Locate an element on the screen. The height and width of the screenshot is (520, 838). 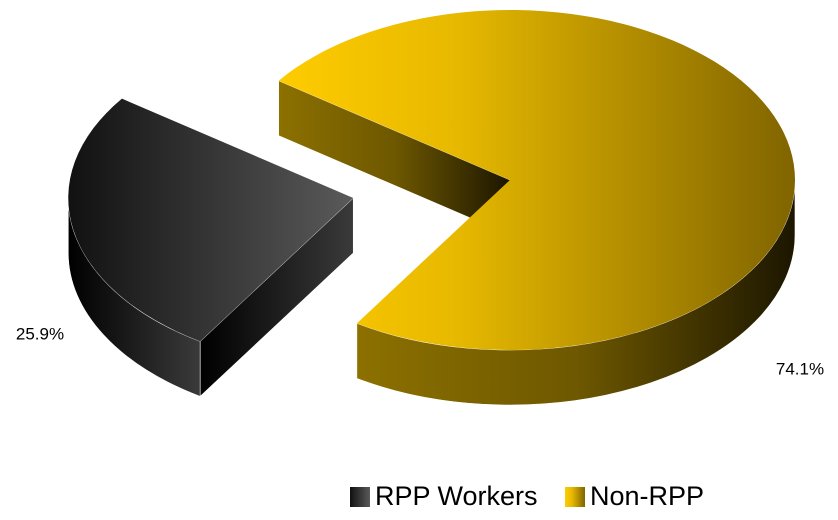
legend-label: RPP Workers is located at coordinates (456, 496).